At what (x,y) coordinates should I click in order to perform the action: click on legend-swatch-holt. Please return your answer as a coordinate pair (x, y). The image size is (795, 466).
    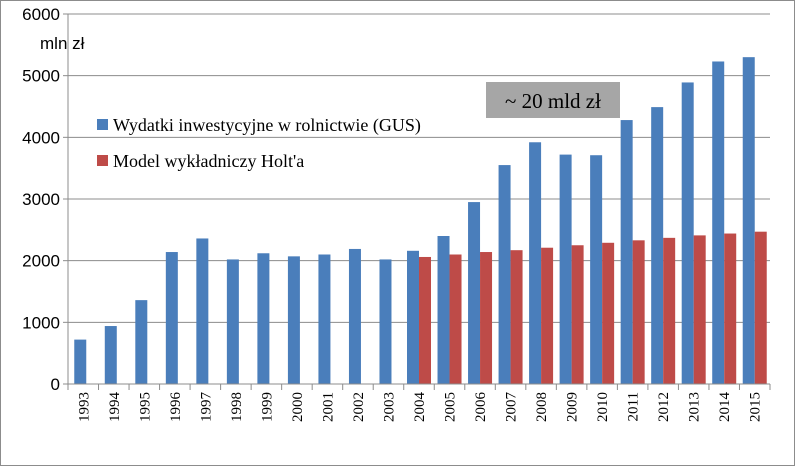
    Looking at the image, I should click on (102, 160).